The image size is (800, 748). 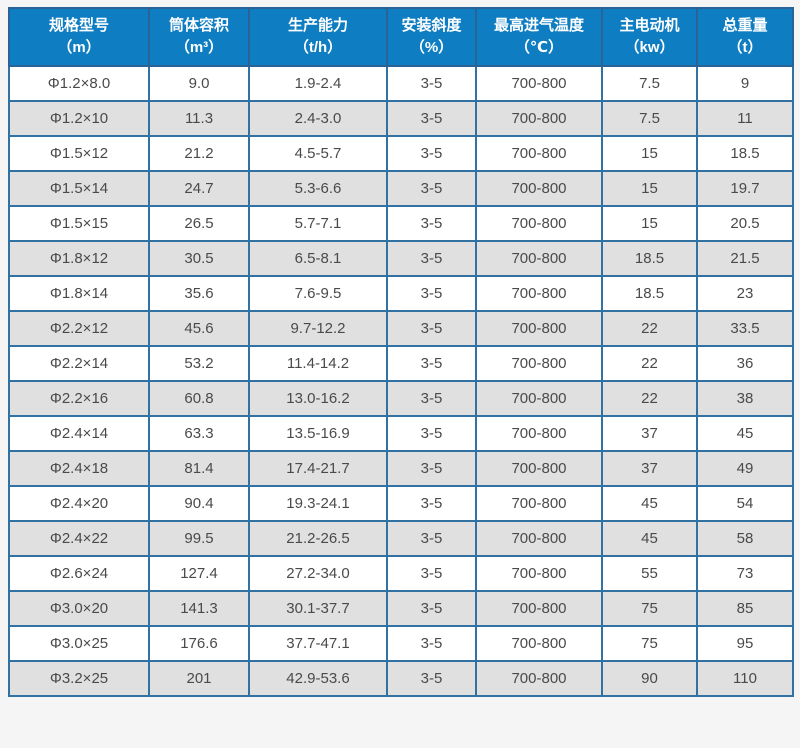 I want to click on column-header-1: 规格型号 （m）, so click(x=79, y=37).